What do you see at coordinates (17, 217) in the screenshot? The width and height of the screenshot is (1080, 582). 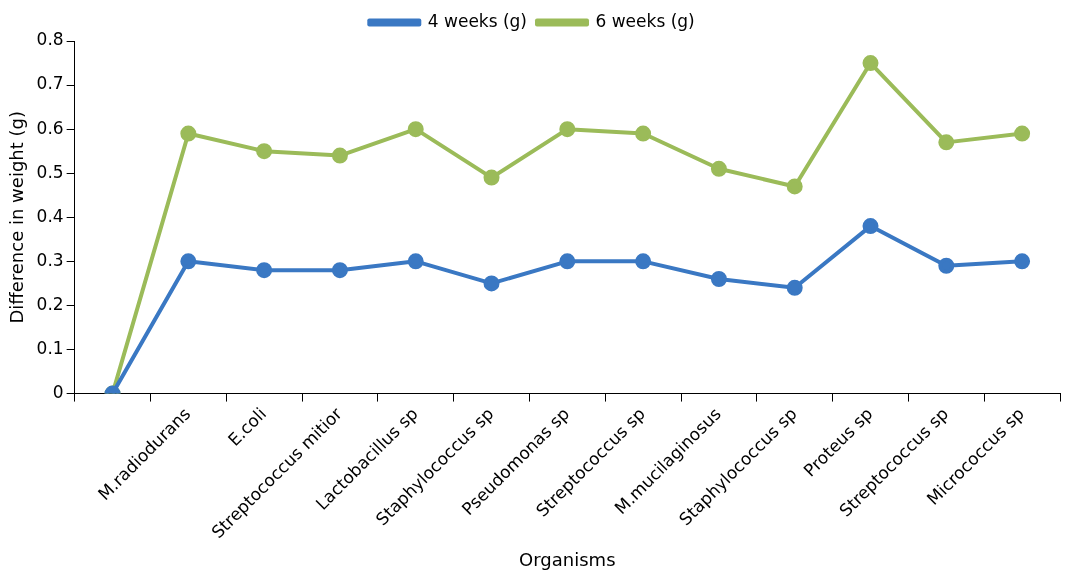 I see `y-axis-title: Difference in weight (g)` at bounding box center [17, 217].